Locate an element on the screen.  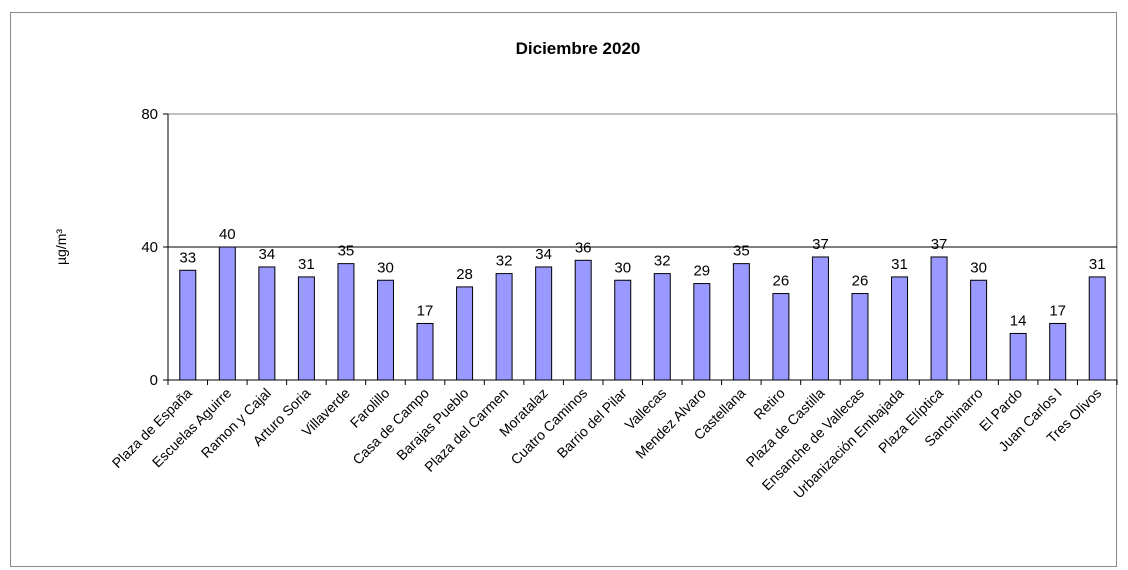
data-label: 33 is located at coordinates (187, 257).